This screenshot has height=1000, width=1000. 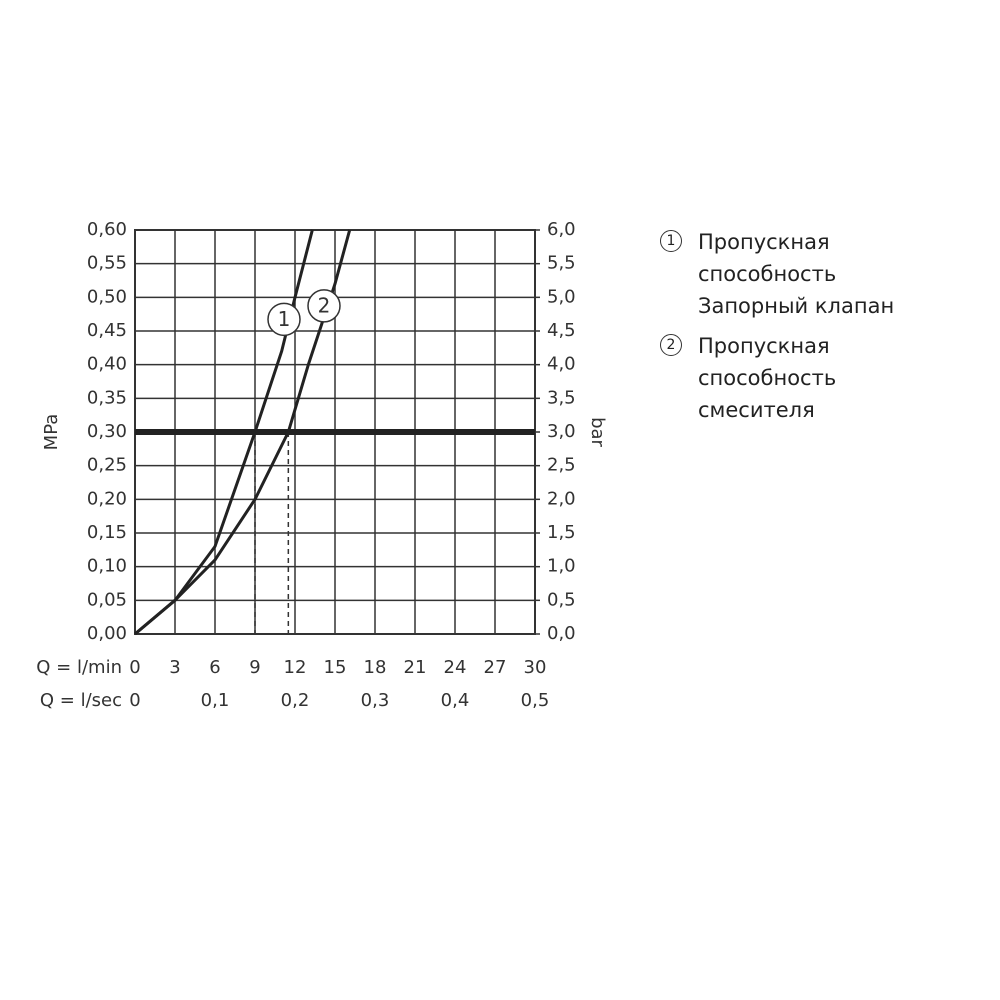 I want to click on y-axis-label: MPa, so click(x=51, y=432).